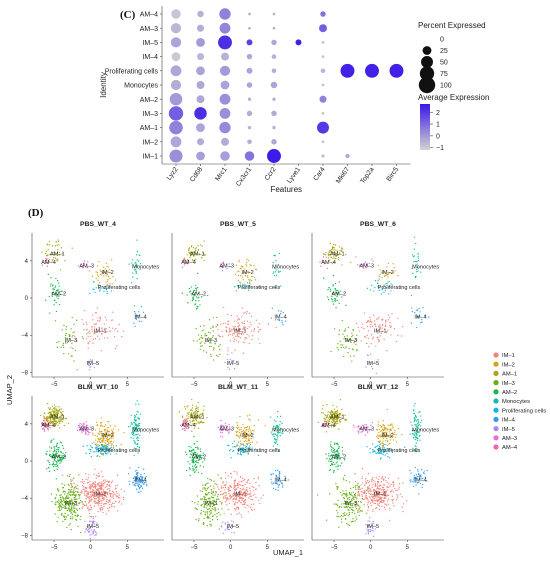  Describe the element at coordinates (93, 305) in the screenshot. I see `umap-points` at that location.